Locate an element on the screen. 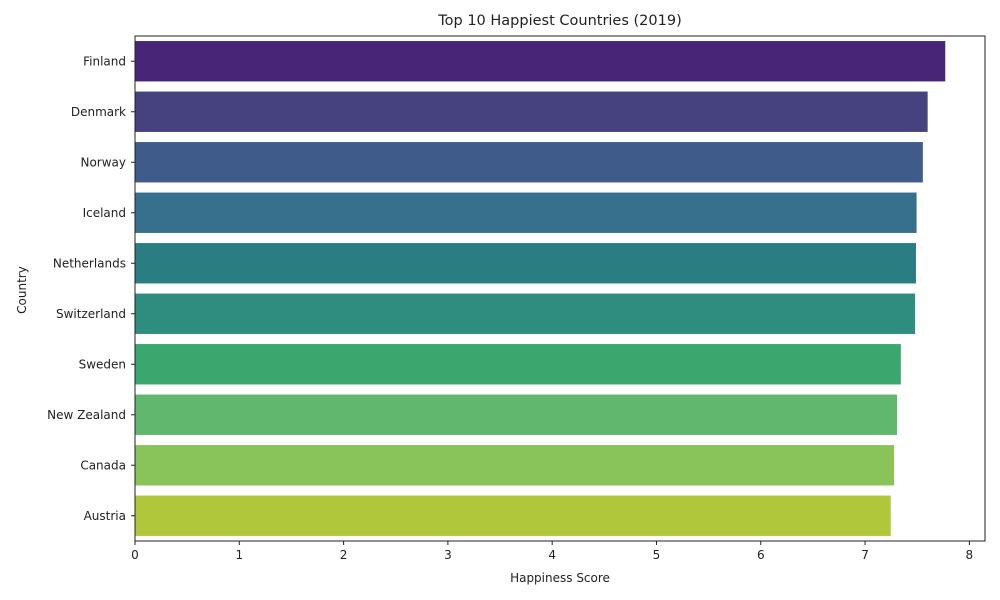 This screenshot has width=1000, height=600. x-axis: 0 1 2 3 4 5 6 7 8 is located at coordinates (552, 551).